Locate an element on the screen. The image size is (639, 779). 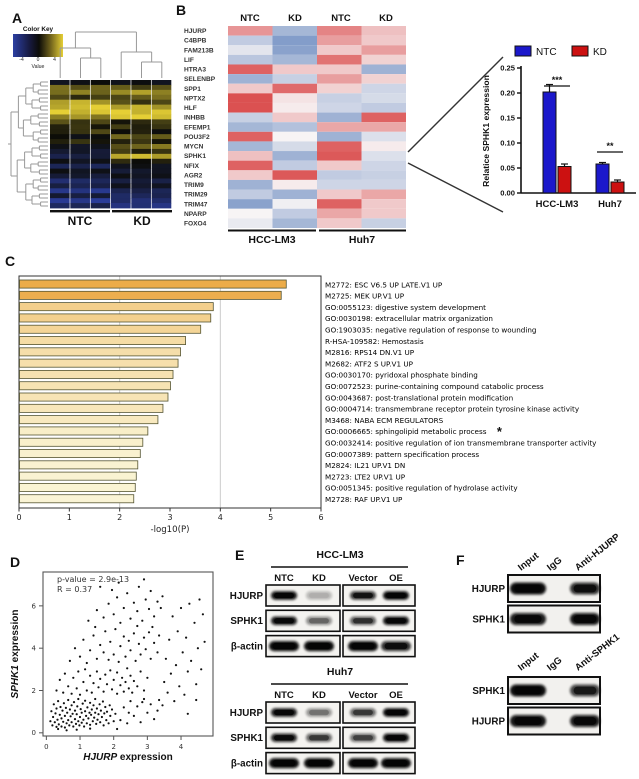
x-tick-label: 1 is located at coordinates (69, 517).